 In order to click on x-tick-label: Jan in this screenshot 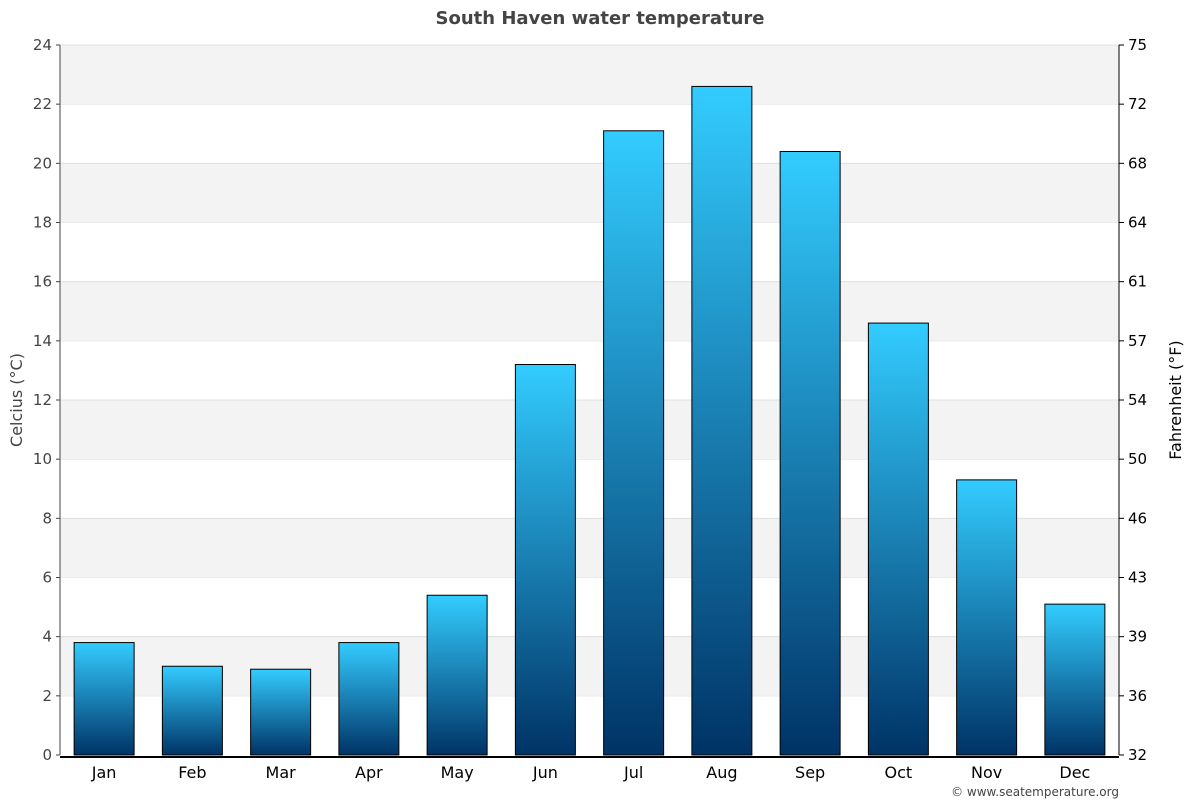, I will do `click(104, 772)`.